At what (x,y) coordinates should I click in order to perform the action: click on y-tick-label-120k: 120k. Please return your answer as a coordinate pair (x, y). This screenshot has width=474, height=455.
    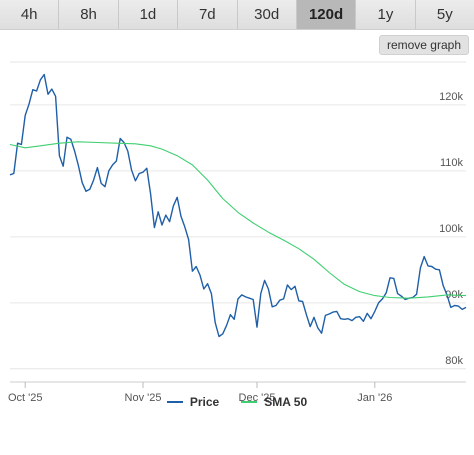
    Looking at the image, I should click on (451, 97).